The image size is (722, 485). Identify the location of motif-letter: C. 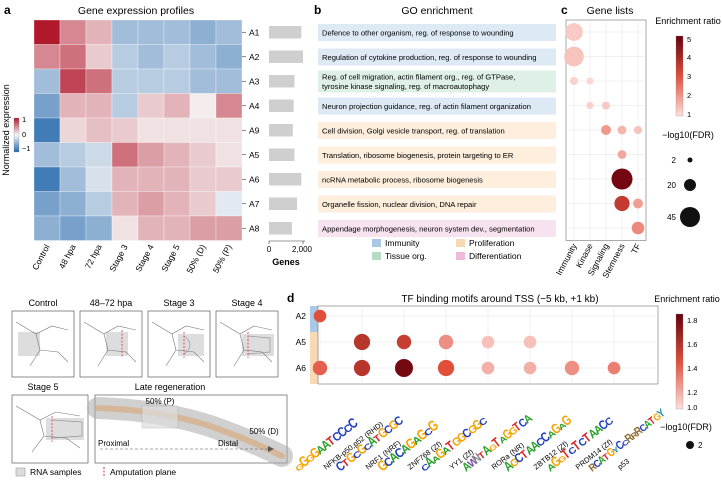
(368, 447).